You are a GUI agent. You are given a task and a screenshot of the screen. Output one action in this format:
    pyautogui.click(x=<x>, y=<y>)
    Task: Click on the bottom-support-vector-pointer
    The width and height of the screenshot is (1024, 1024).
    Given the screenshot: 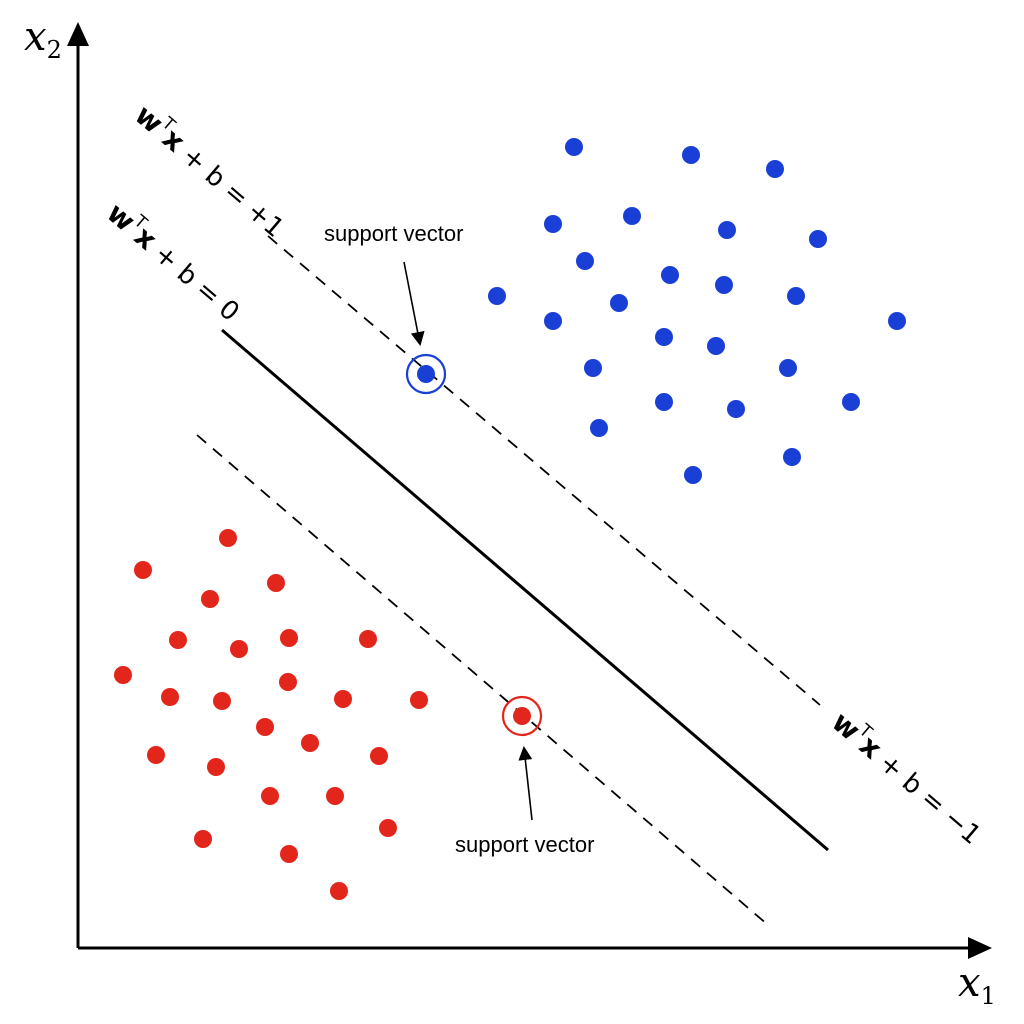 What is the action you would take?
    pyautogui.click(x=525, y=783)
    